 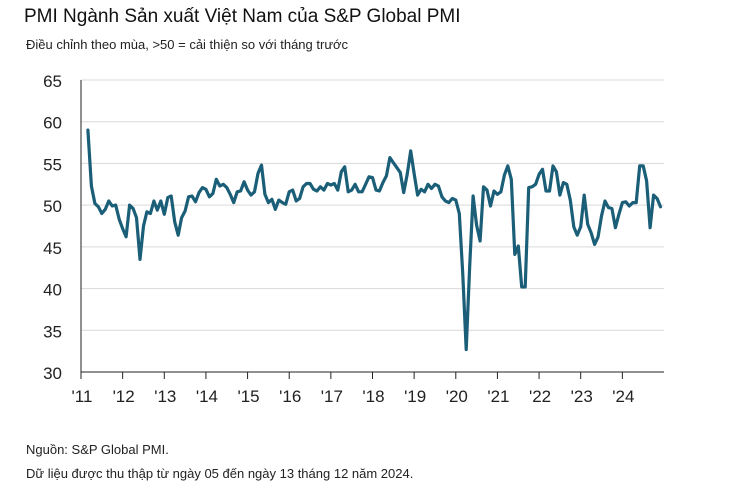 I want to click on y-tick-label: 40, so click(x=52, y=290).